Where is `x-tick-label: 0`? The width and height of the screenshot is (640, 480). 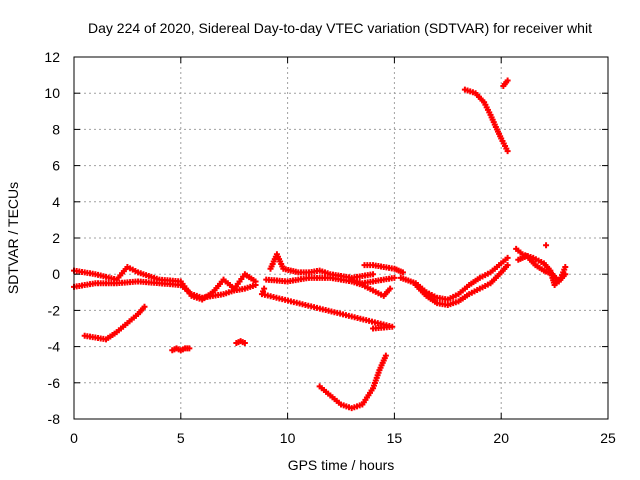 x-tick-label: 0 is located at coordinates (74, 438).